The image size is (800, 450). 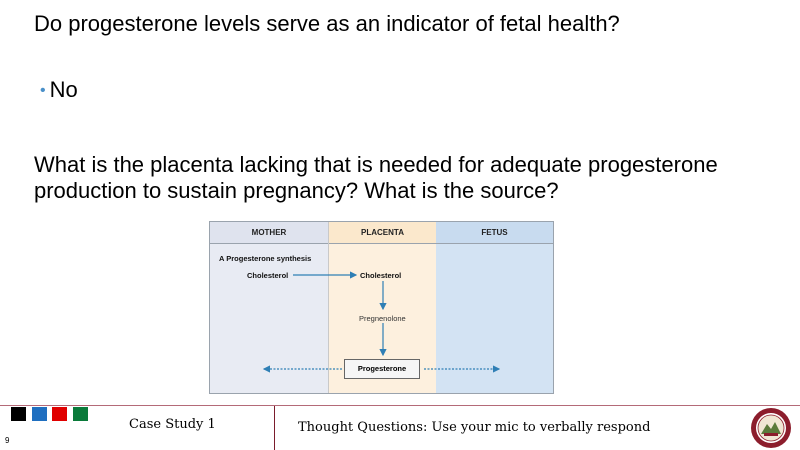 What do you see at coordinates (381, 275) in the screenshot?
I see `placenta-cholesterol-label: Cholesterol` at bounding box center [381, 275].